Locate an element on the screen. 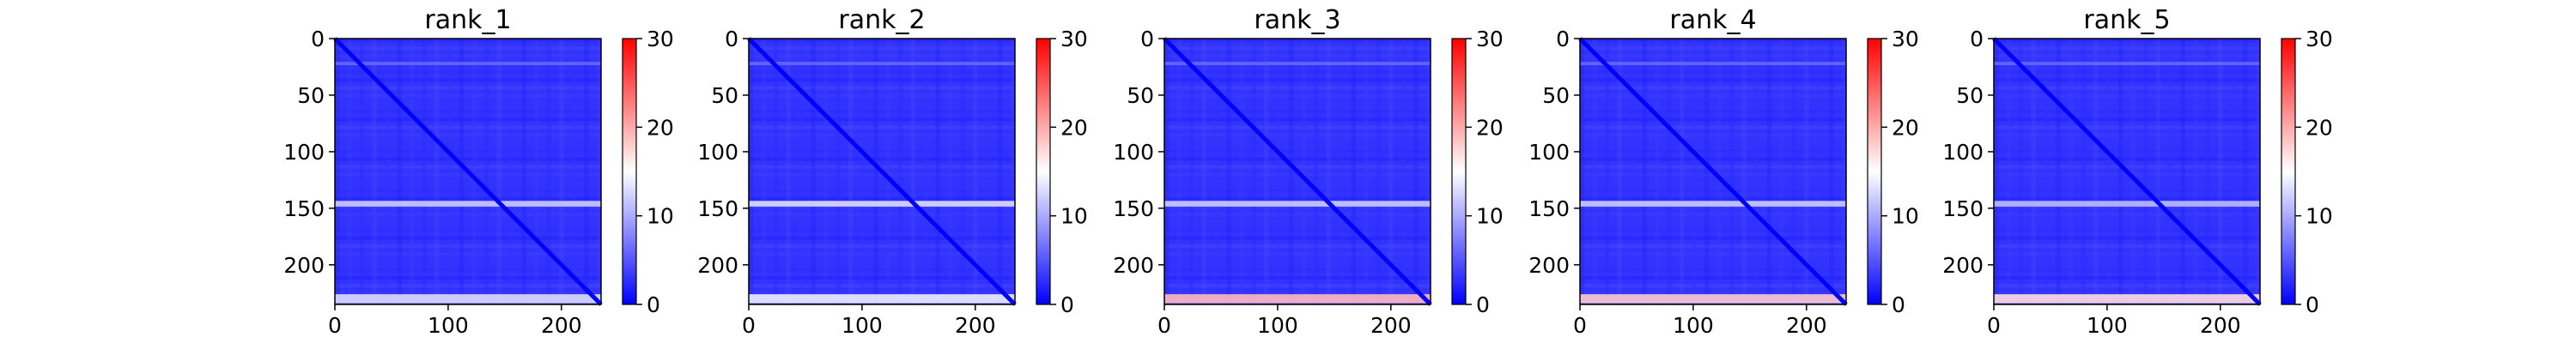  axes-frame is located at coordinates (882, 171).